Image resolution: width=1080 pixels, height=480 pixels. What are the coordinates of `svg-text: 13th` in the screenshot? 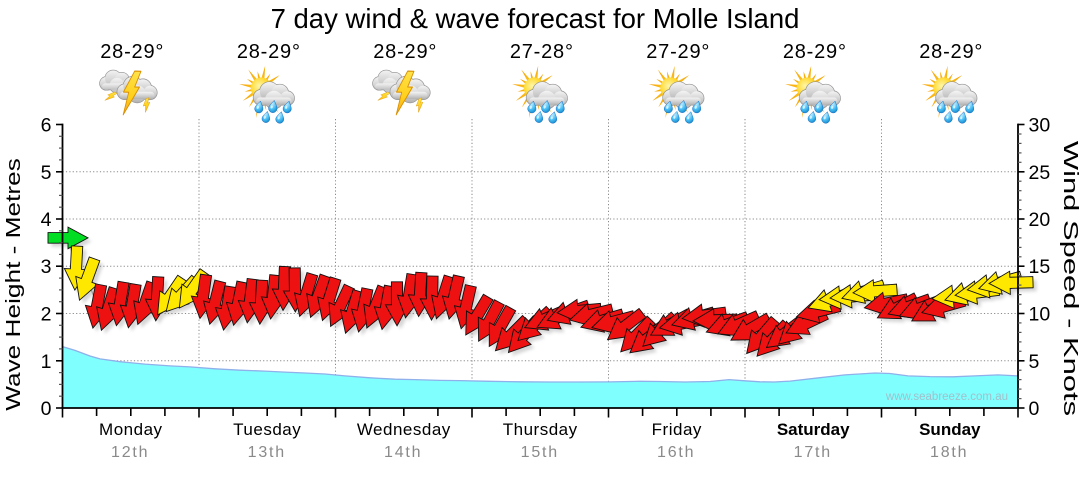 It's located at (267, 452).